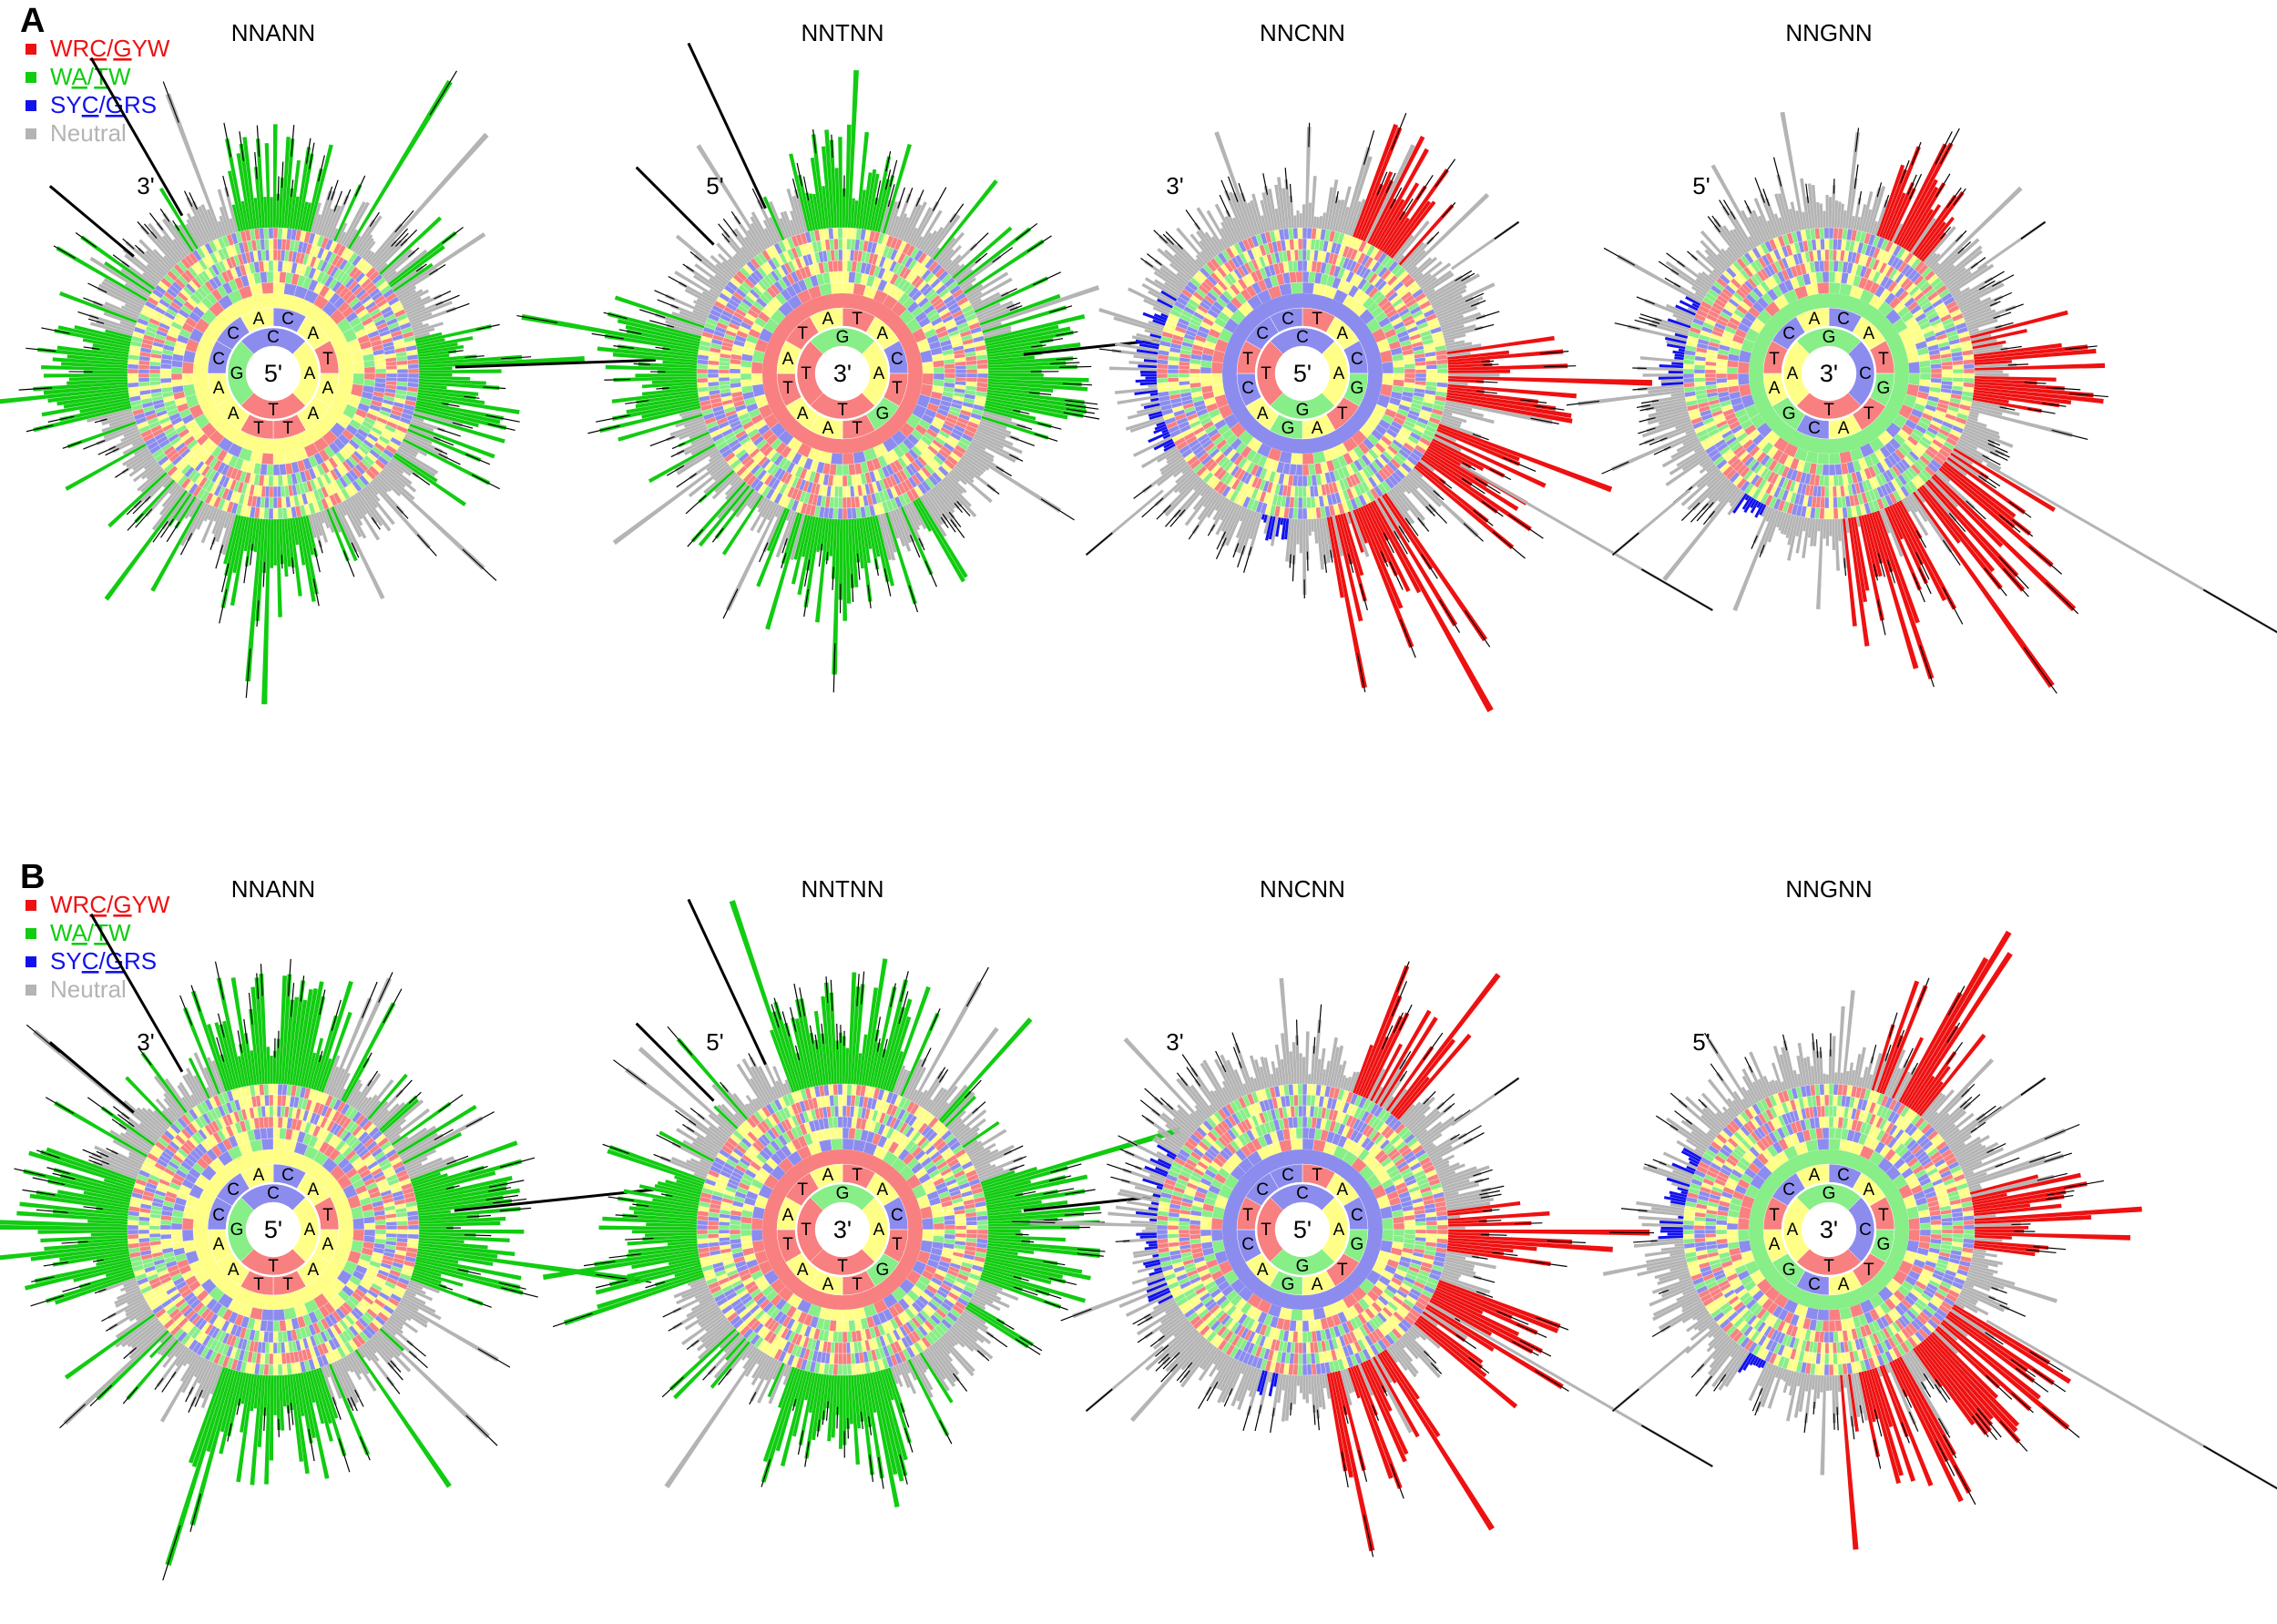 This screenshot has width=2277, height=1624. I want to click on legend-swatch, so click(31, 49).